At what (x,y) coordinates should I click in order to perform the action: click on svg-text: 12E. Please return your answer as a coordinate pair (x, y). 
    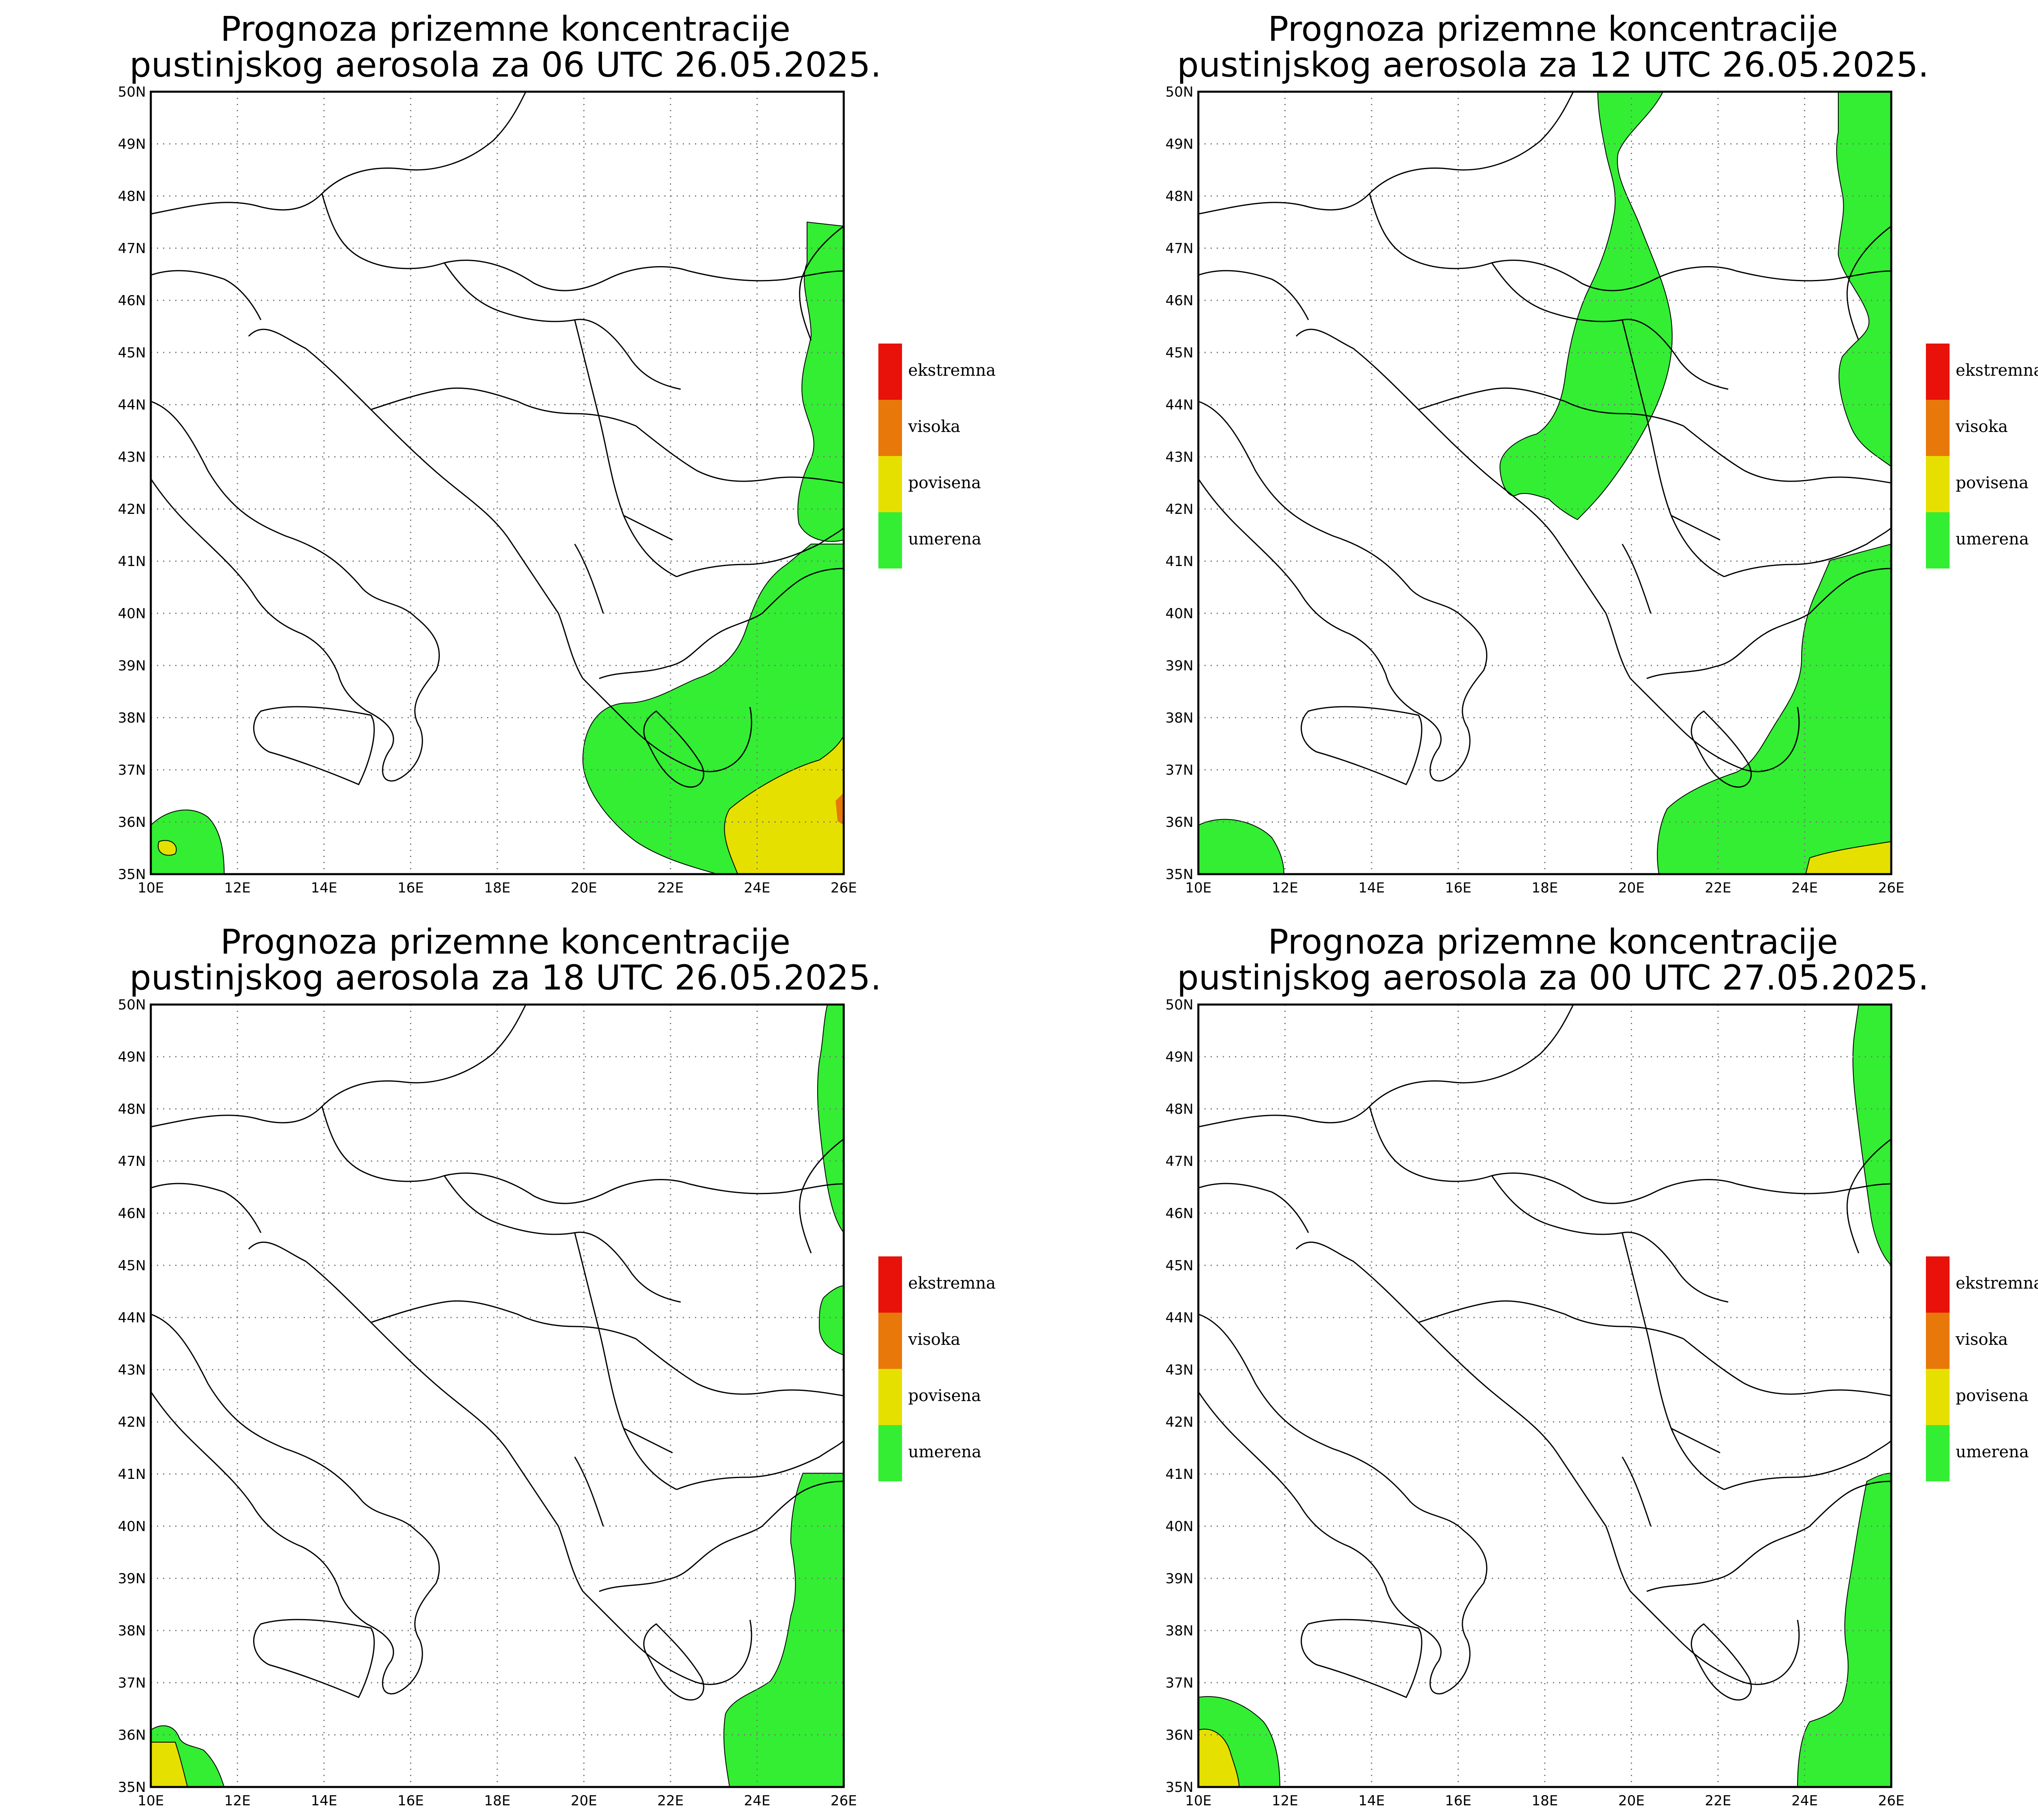
    Looking at the image, I should click on (238, 1801).